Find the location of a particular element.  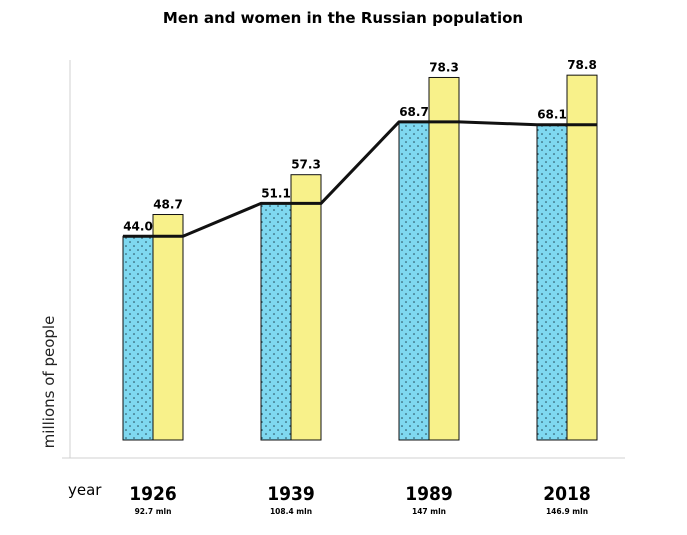

bar-men-1926 is located at coordinates (138, 338).